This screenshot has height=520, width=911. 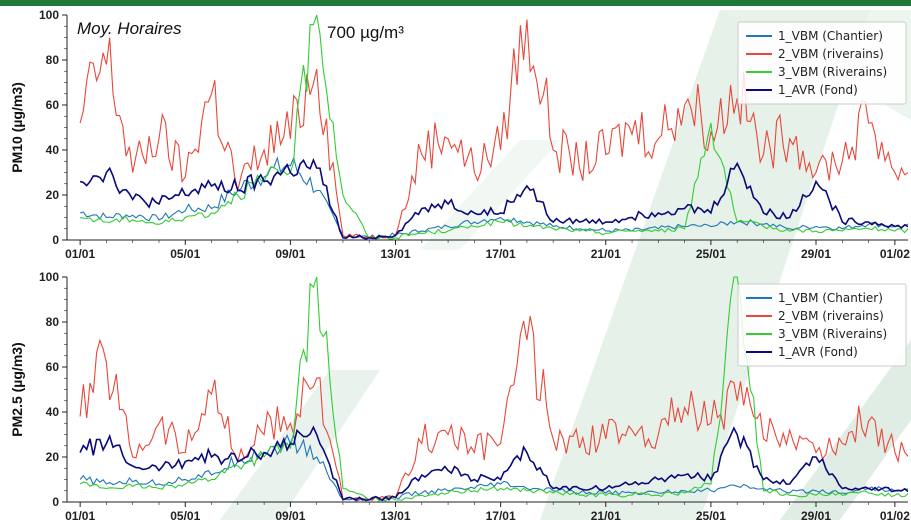 I want to click on y-axis-label: PM2.5 (µg/m3), so click(x=17, y=389).